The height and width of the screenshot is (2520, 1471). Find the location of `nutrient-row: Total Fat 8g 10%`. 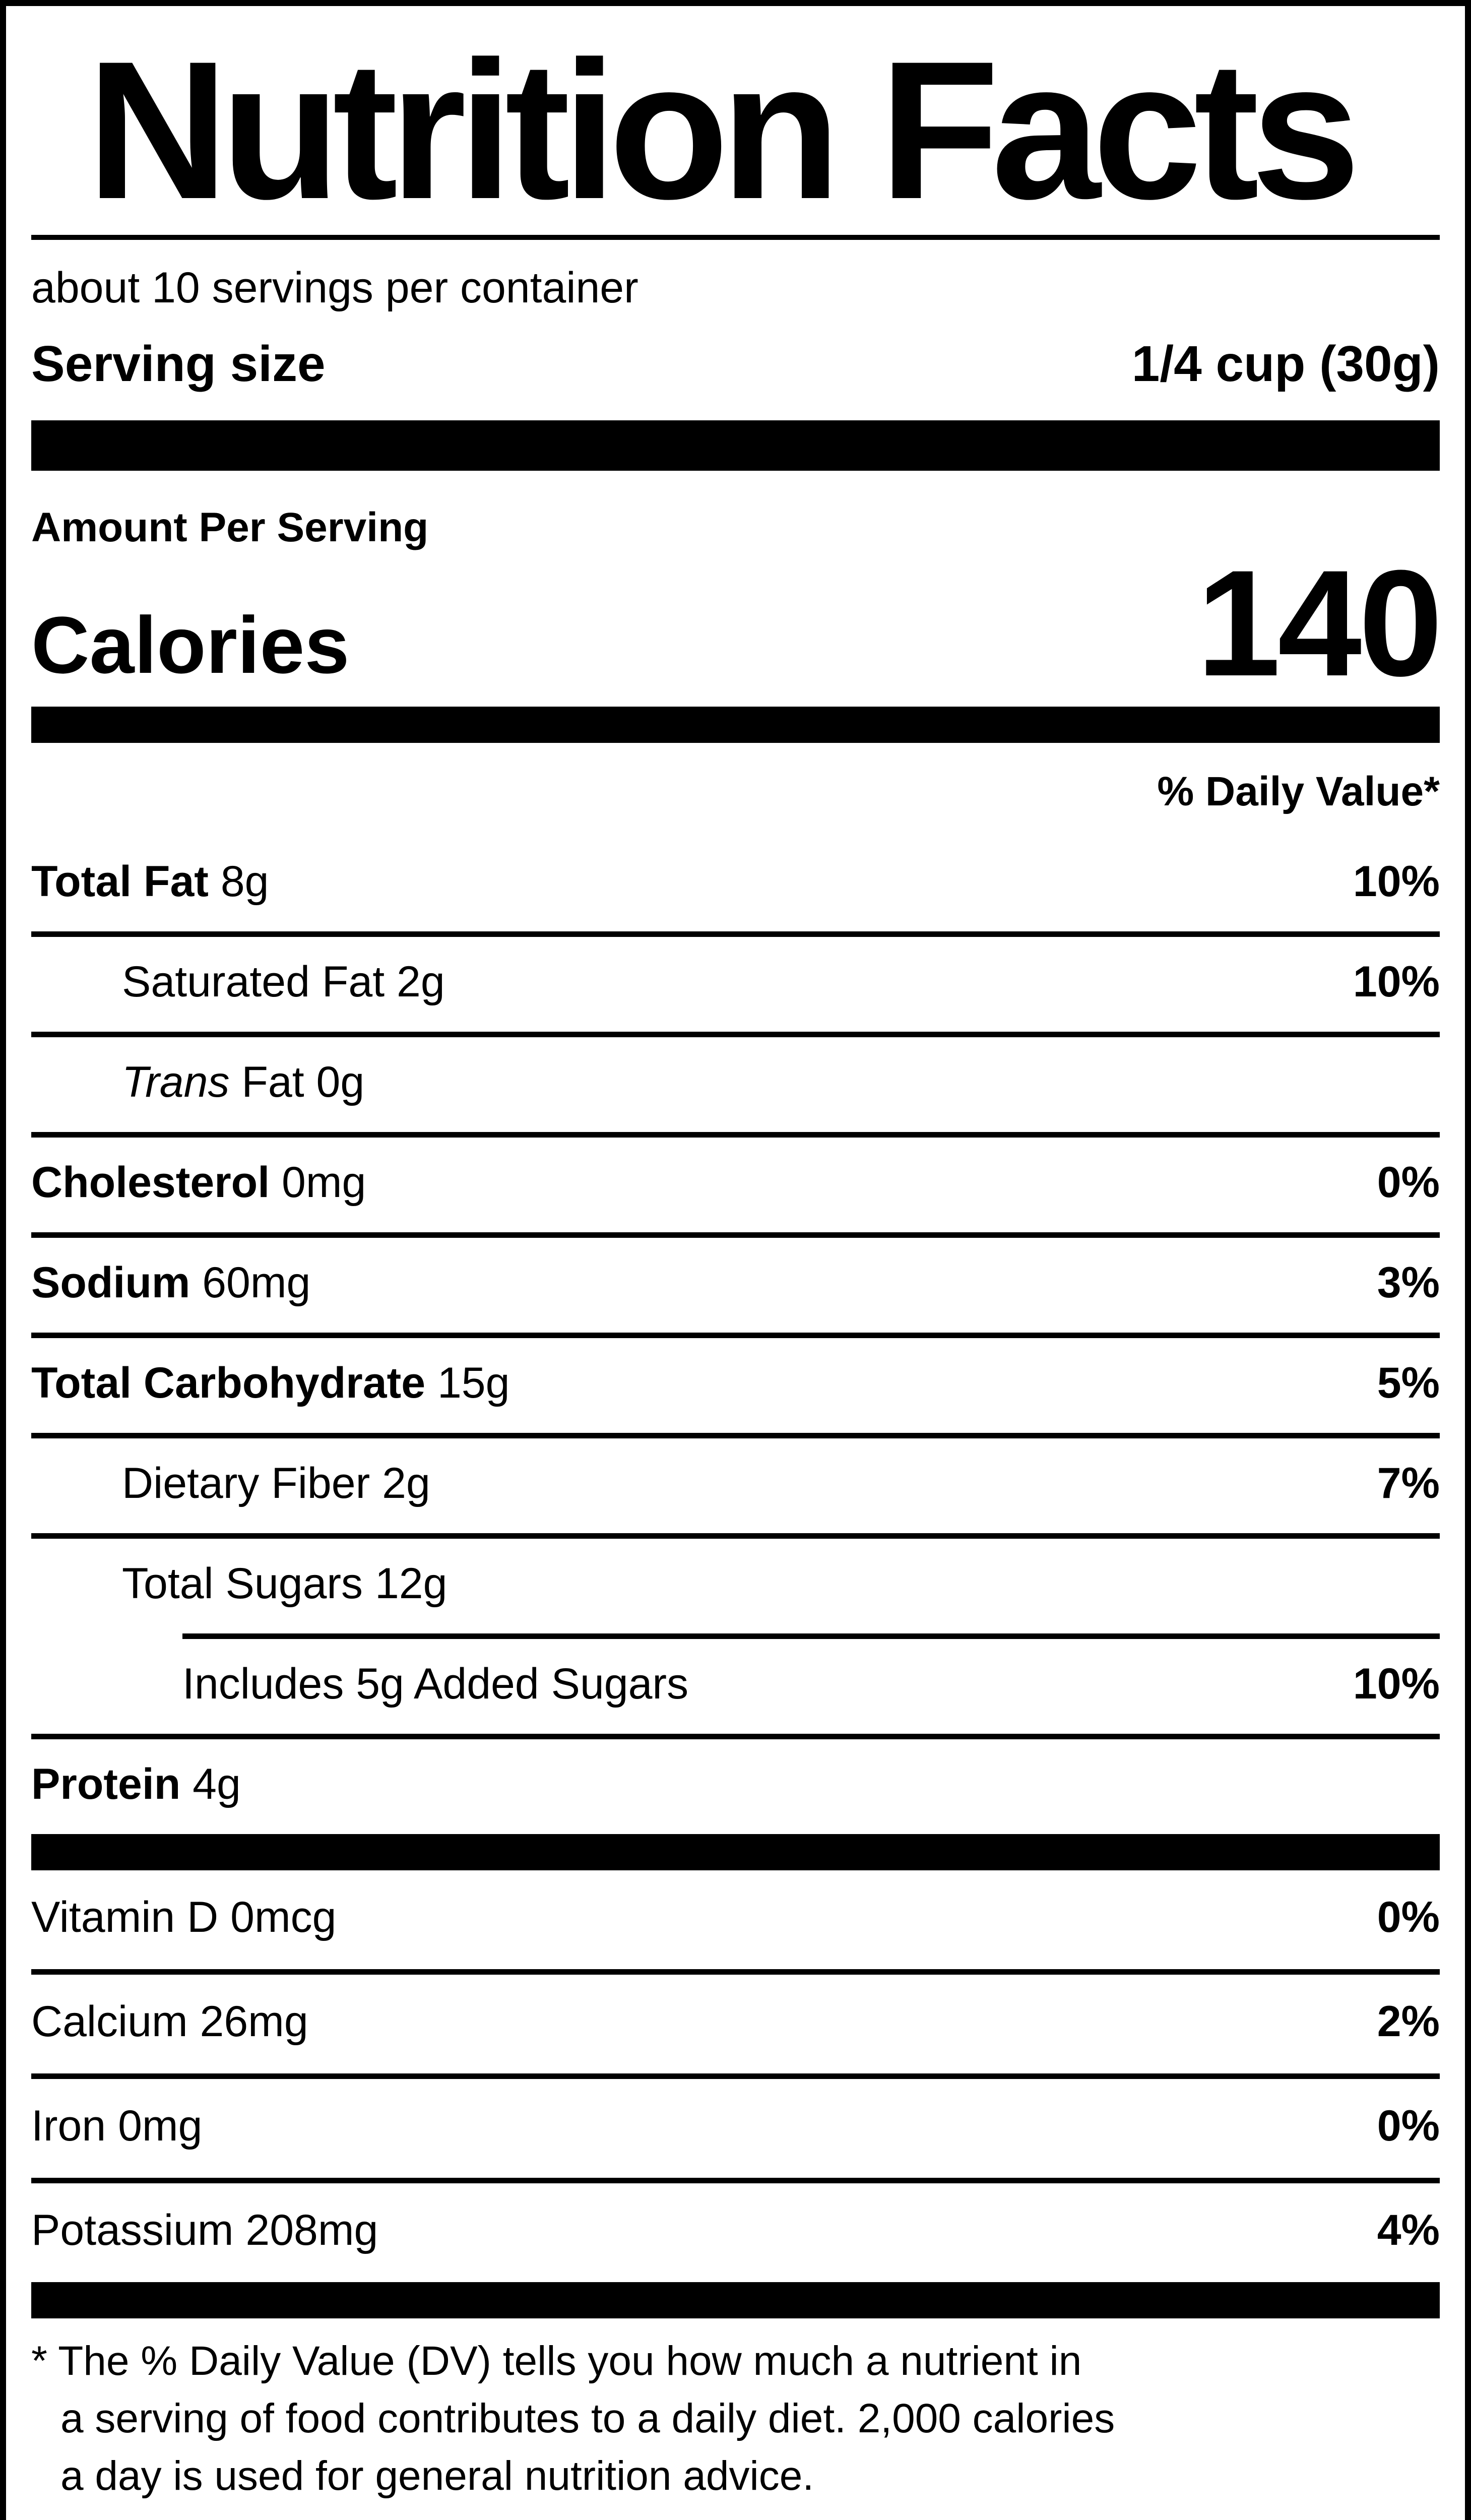

nutrient-row: Total Fat 8g 10% is located at coordinates (735, 884).